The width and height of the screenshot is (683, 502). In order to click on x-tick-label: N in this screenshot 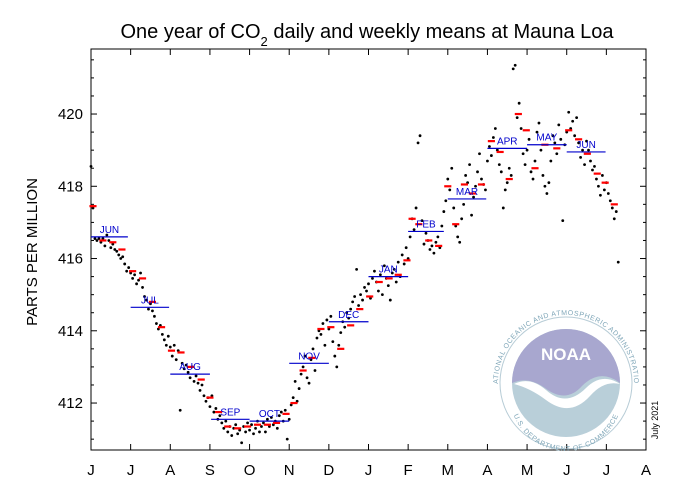, I will do `click(289, 470)`.